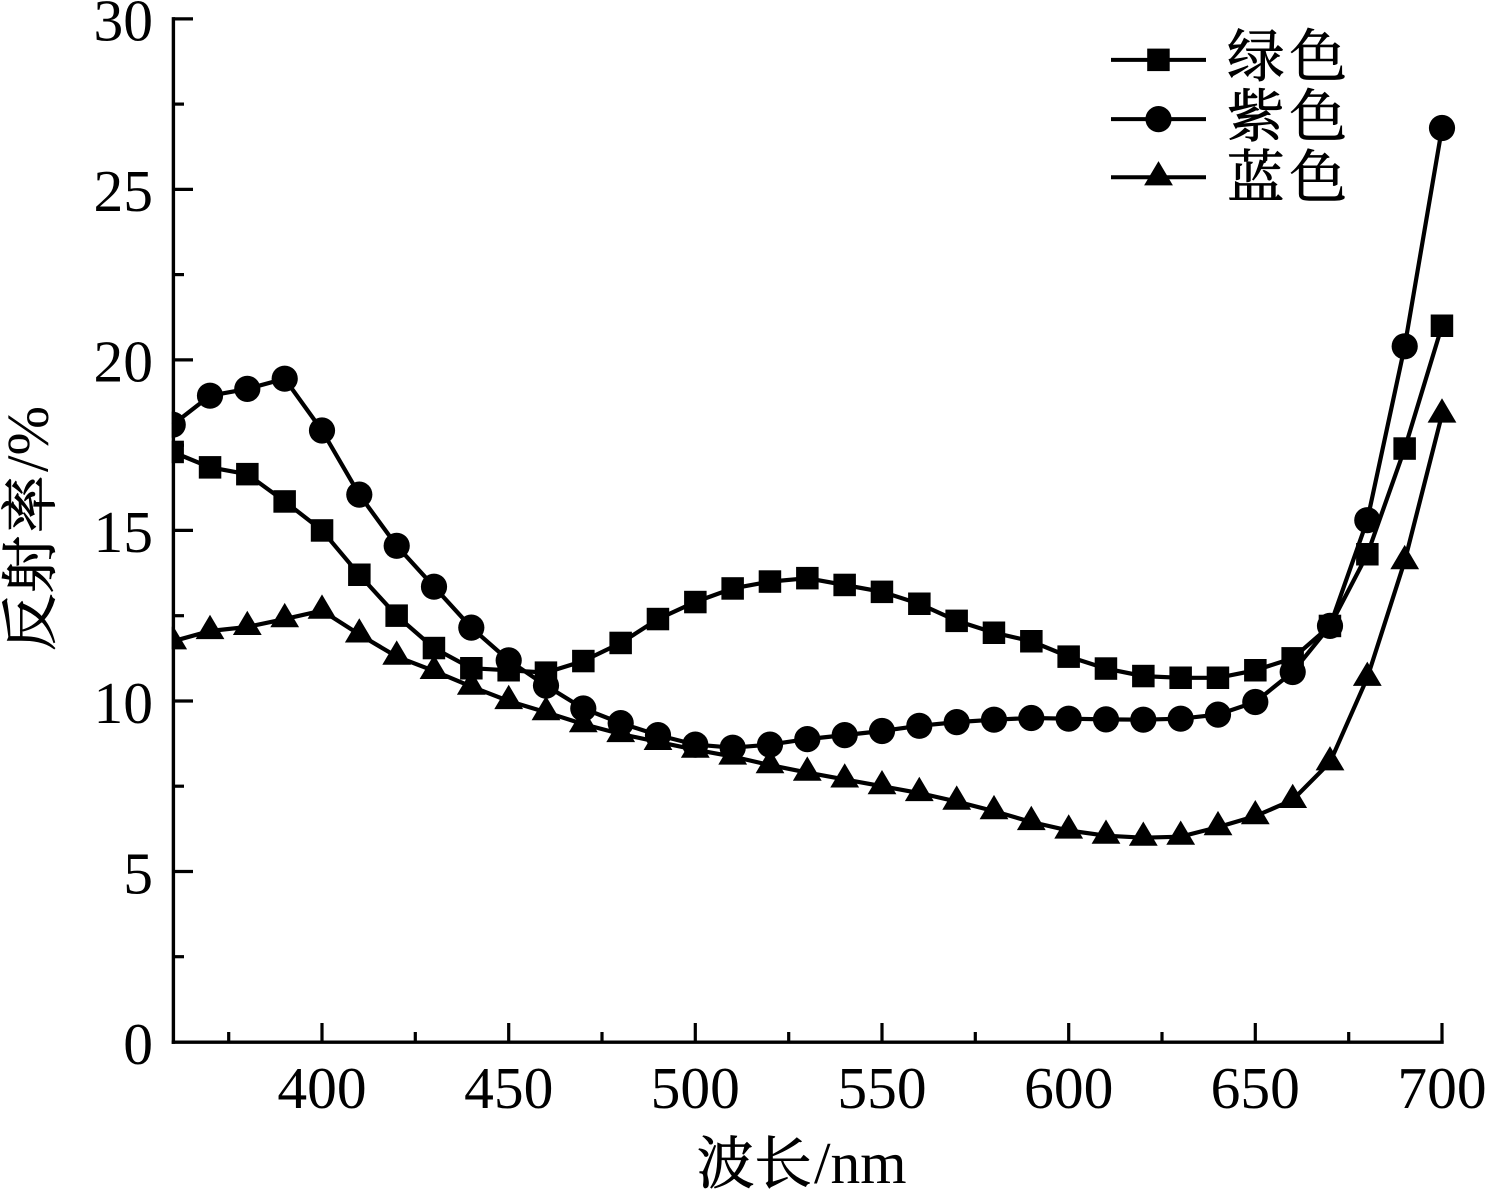 The height and width of the screenshot is (1194, 1485). Describe the element at coordinates (1068, 1088) in the screenshot. I see `svg-text: 600` at that location.